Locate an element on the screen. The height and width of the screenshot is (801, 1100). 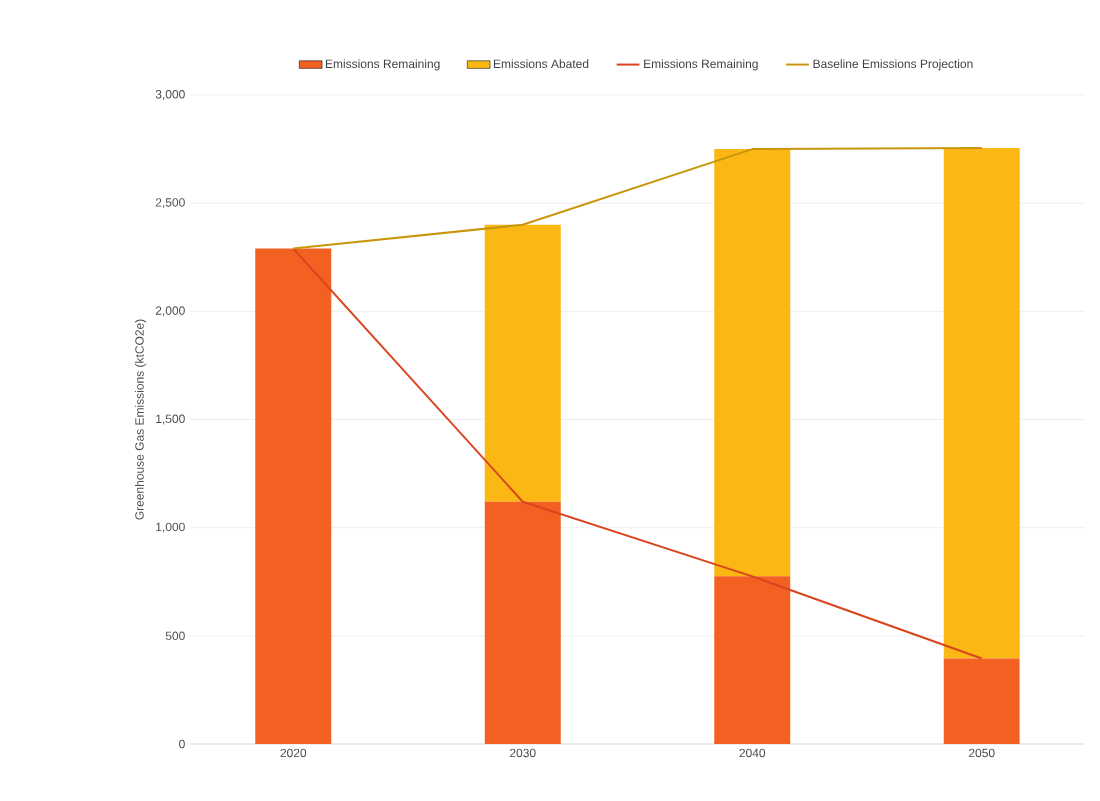
x-tick-label: 2040 is located at coordinates (752, 753).